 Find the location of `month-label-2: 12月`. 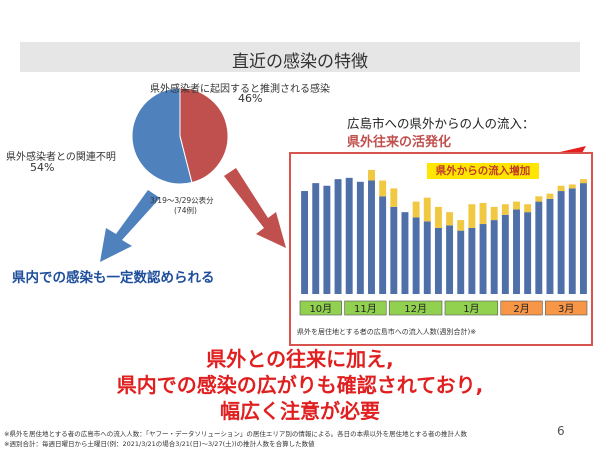

month-label-2: 12月 is located at coordinates (415, 309).